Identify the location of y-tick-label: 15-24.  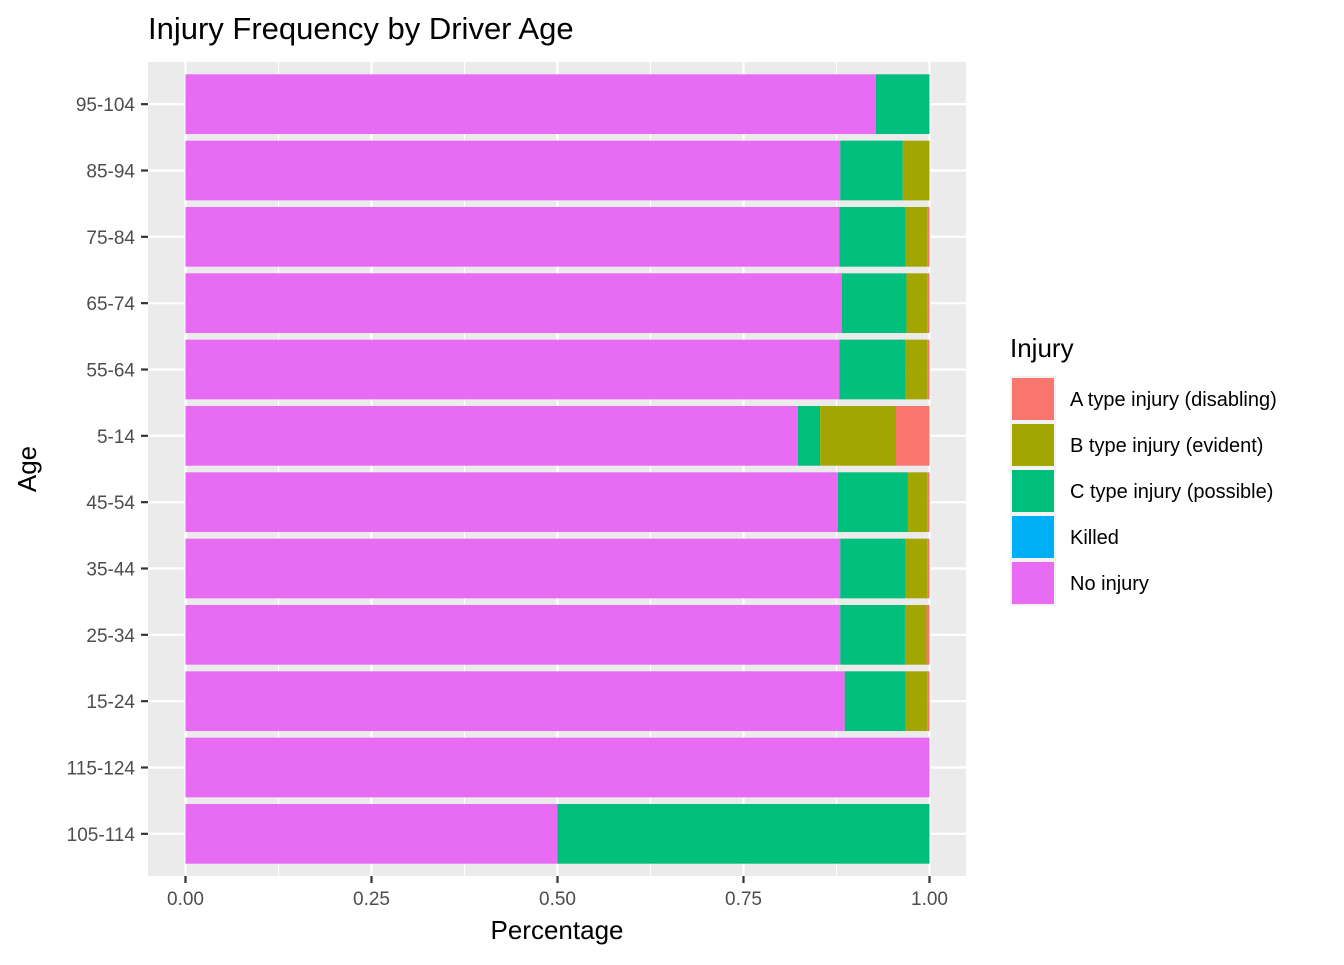
(110, 702).